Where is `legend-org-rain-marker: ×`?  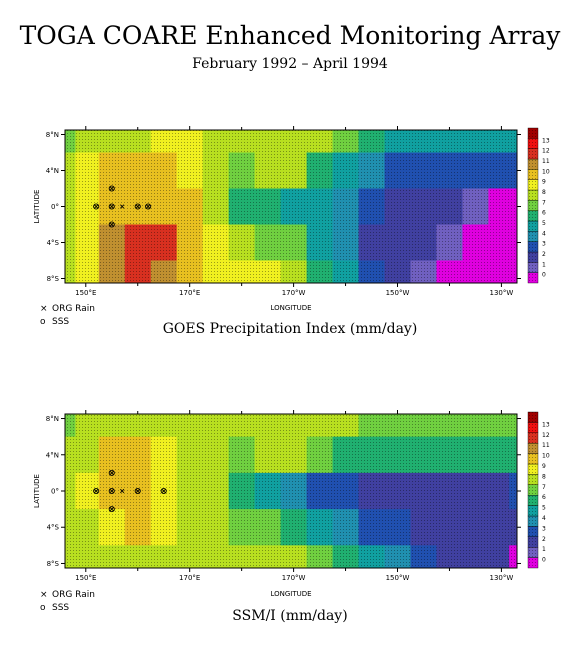
legend-org-rain-marker: × is located at coordinates (44, 309).